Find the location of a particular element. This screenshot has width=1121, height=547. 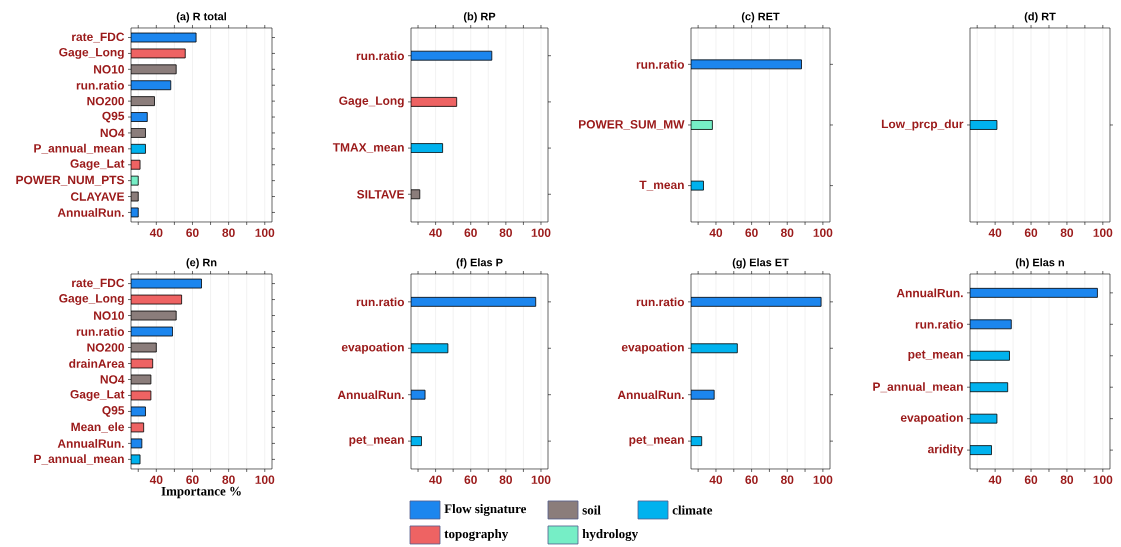

y-tick-label: CLAYAVE is located at coordinates (97, 196).